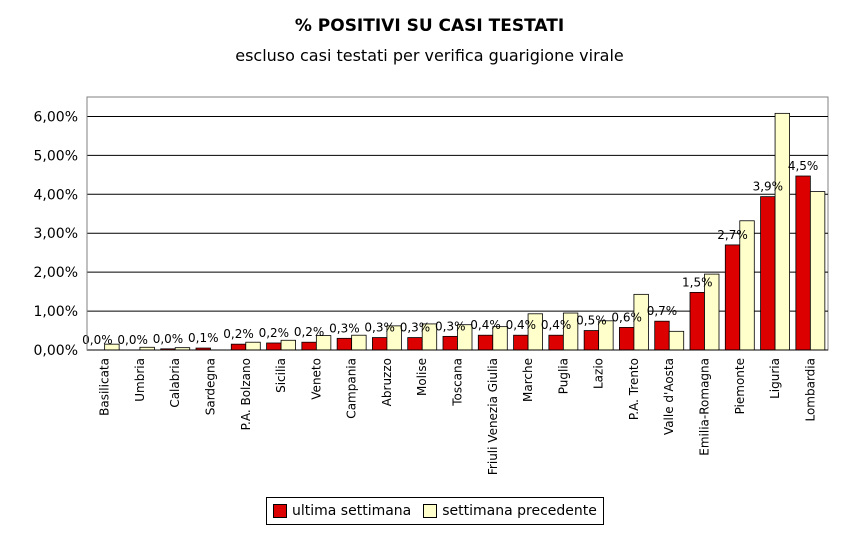  What do you see at coordinates (105, 387) in the screenshot?
I see `x-tick-label: Basilicata` at bounding box center [105, 387].